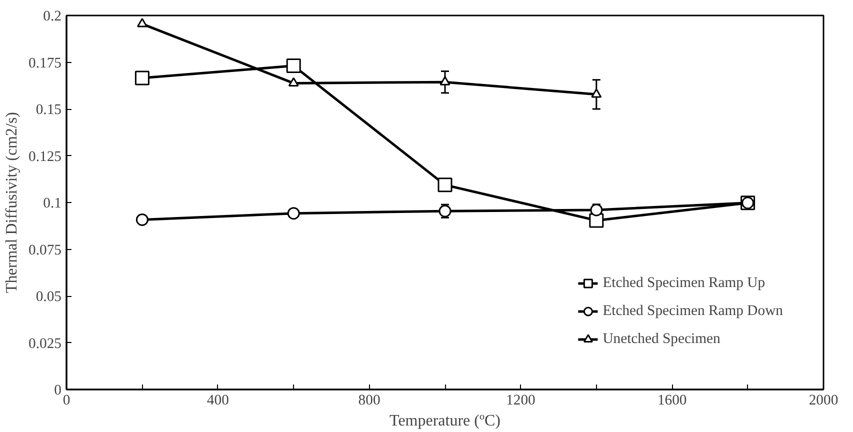 Image resolution: width=853 pixels, height=432 pixels. I want to click on legend-label: Unetched Specimen, so click(661, 339).